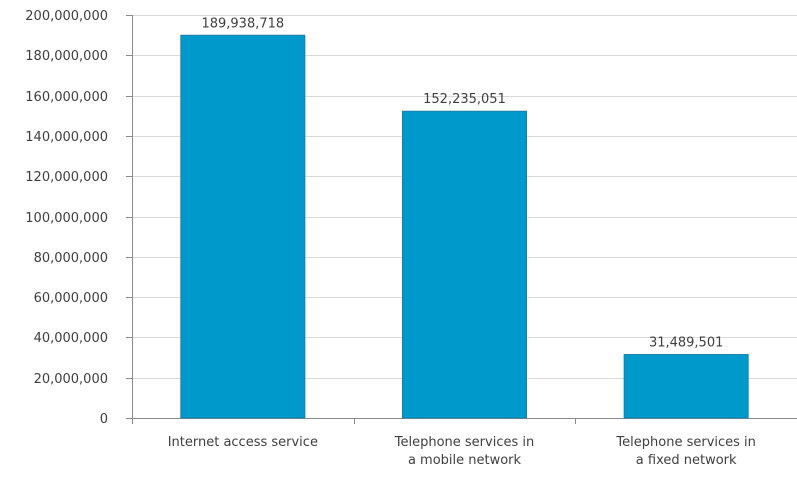 This screenshot has height=478, width=797. Describe the element at coordinates (686, 343) in the screenshot. I see `data-label: 31,489,501` at that location.